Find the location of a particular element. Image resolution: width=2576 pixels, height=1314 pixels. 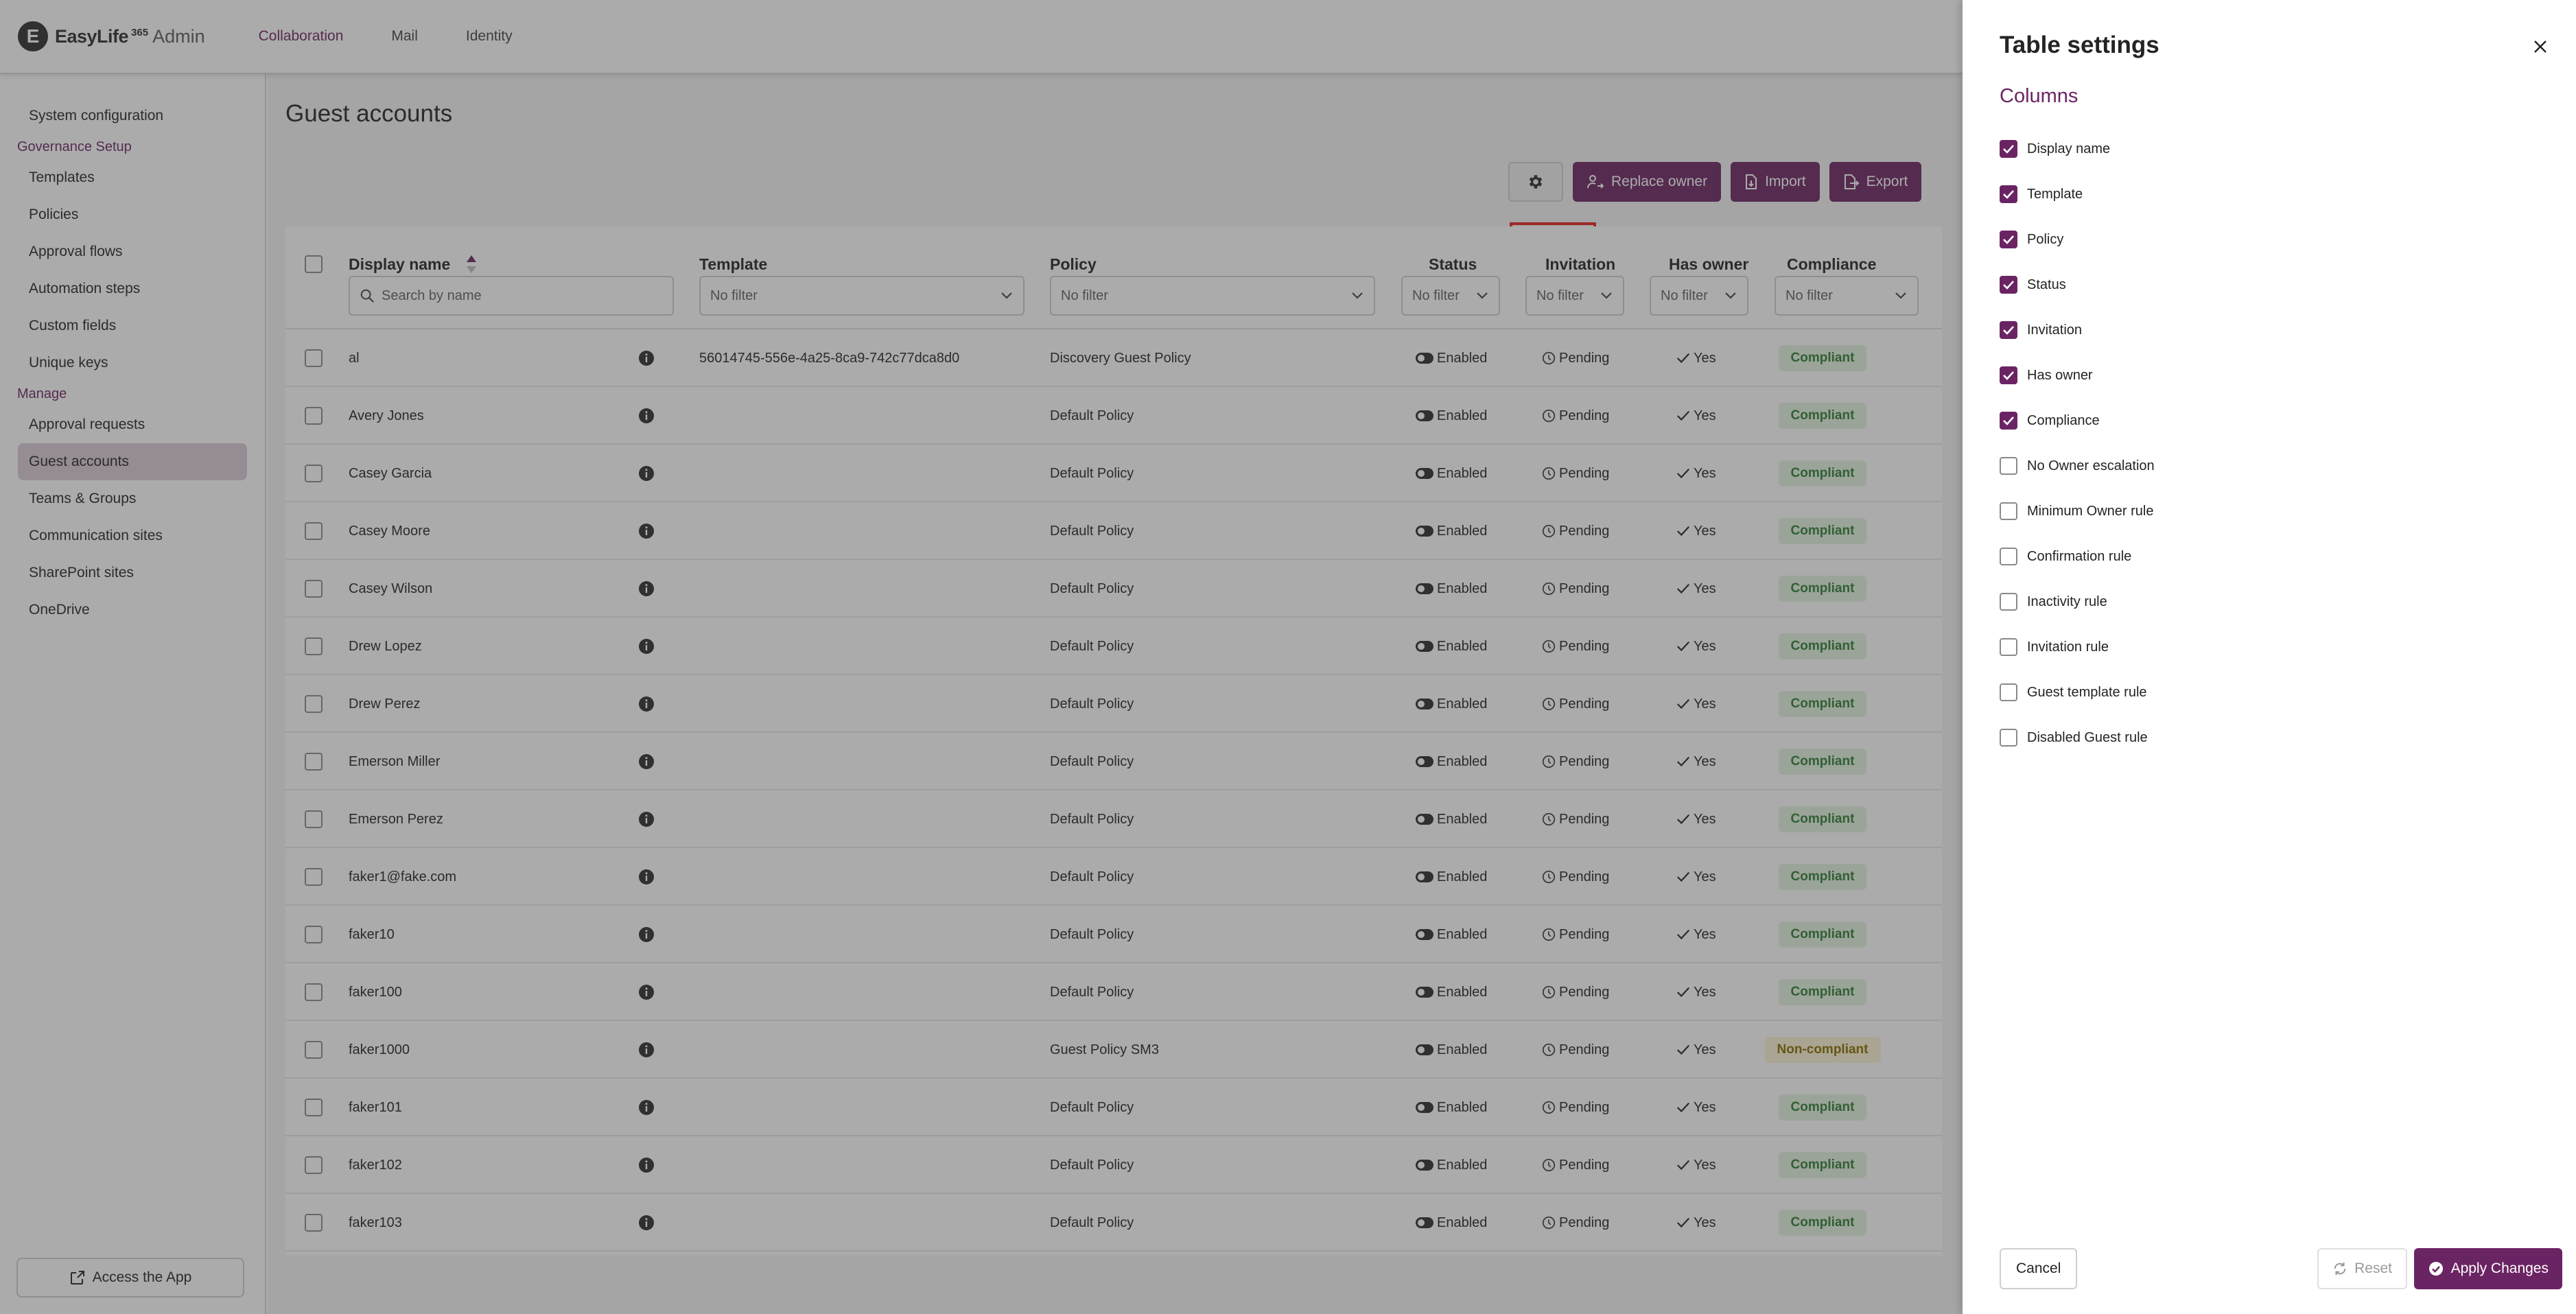

sidebar-item-templates: Templates is located at coordinates (62, 177).